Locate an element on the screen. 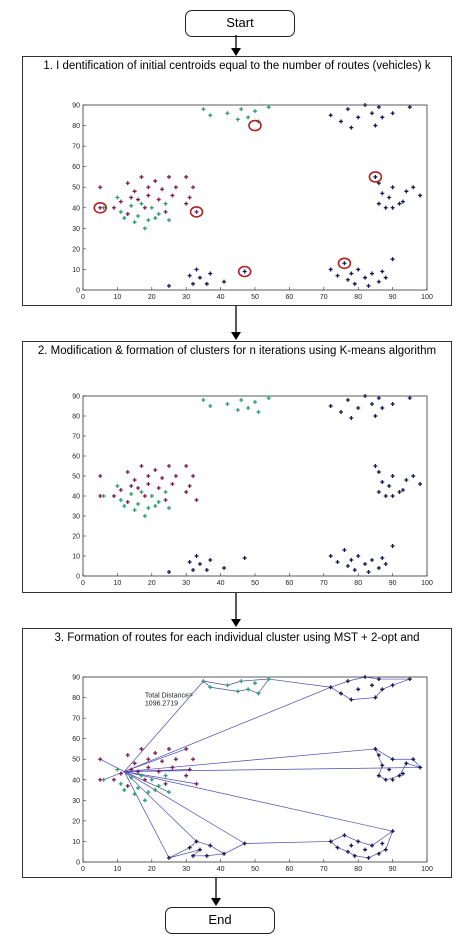 This screenshot has height=950, width=474. y-tick-label: 0 is located at coordinates (78, 863).